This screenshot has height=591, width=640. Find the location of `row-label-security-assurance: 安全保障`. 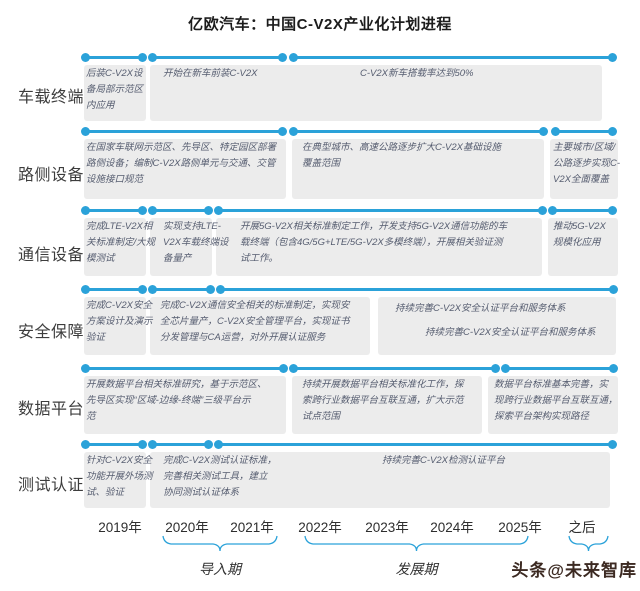

row-label-security-assurance: 安全保障 is located at coordinates (51, 332).